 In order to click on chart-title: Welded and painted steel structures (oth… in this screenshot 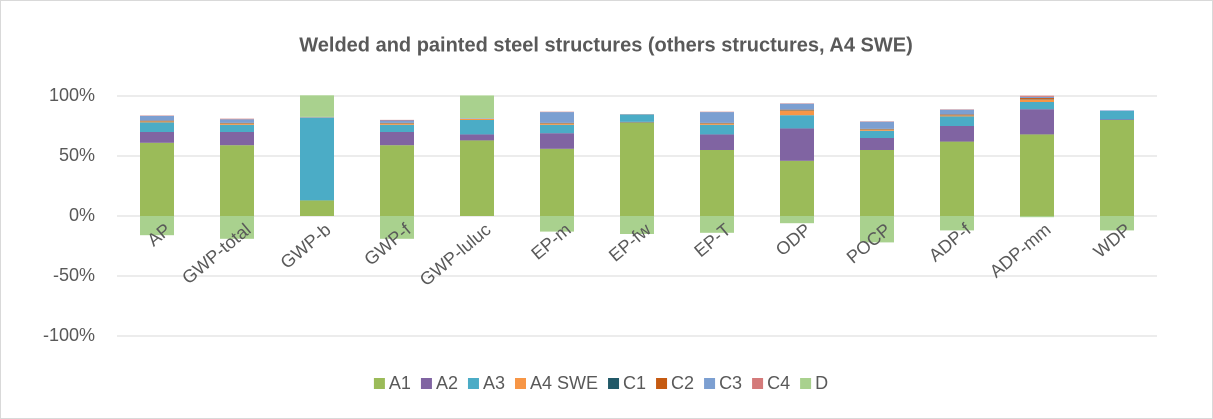, I will do `click(605, 45)`.